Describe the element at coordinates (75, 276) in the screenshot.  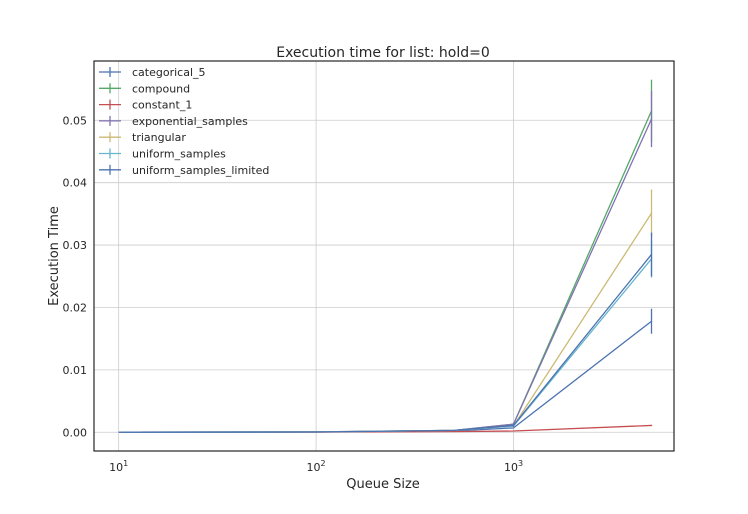
I see `y-tick-labels: 0.00 0.01 0.02 0.03 0.04 0.05` at that location.